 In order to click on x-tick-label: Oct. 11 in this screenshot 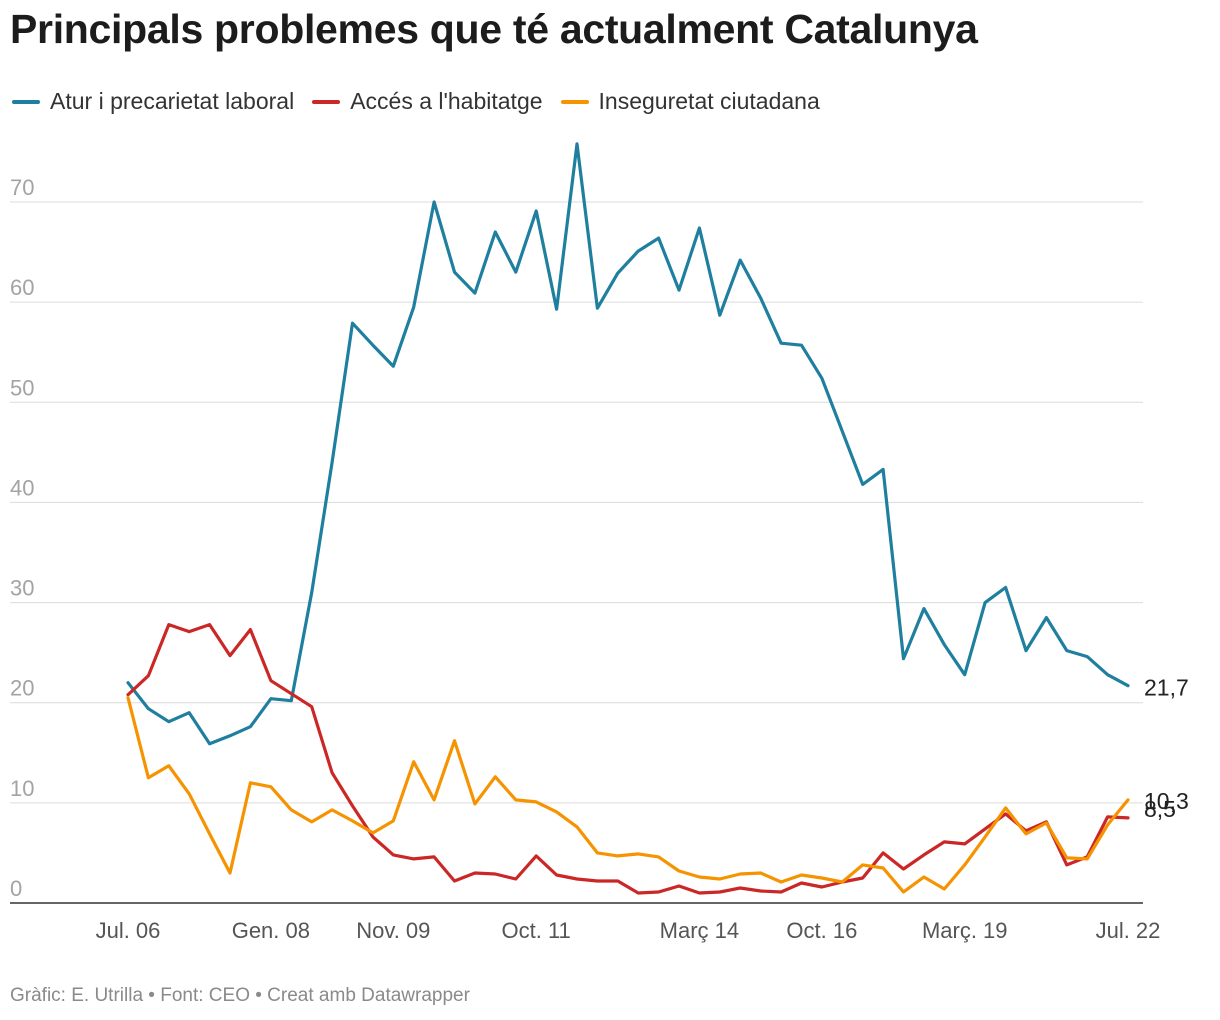, I will do `click(536, 930)`.